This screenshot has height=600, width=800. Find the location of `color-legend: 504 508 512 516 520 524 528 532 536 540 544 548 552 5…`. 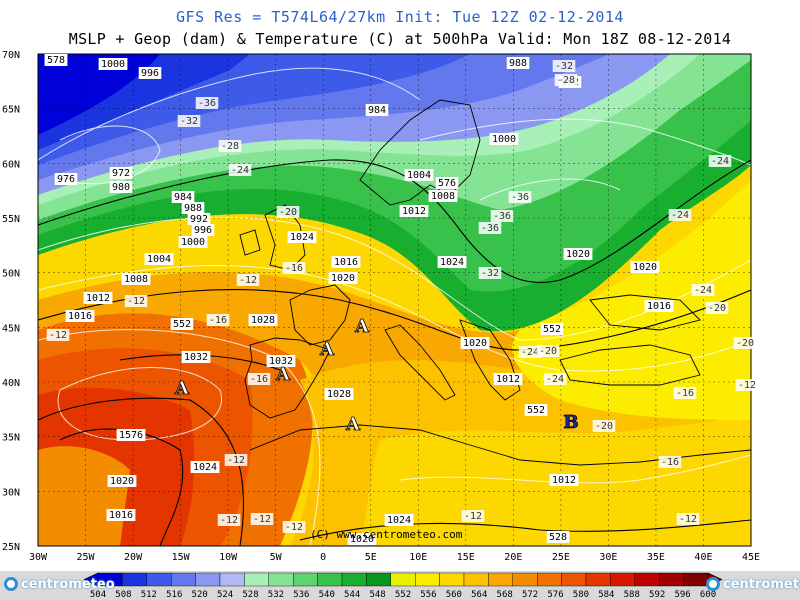

color-legend: 504 508 512 516 520 524 528 532 536 540 544 548 552 5… is located at coordinates (400, 585).